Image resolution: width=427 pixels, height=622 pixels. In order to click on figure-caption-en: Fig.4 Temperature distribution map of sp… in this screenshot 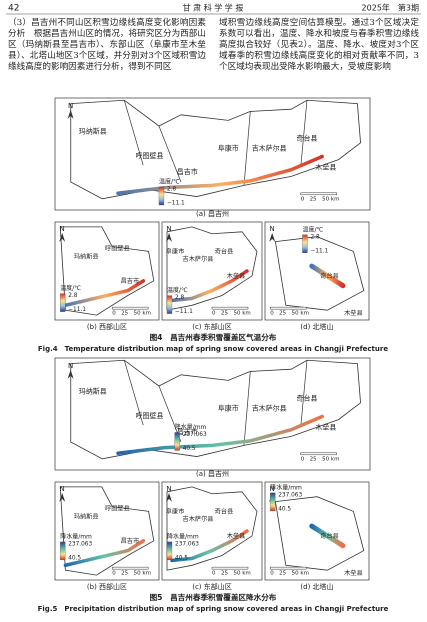, I will do `click(213, 349)`.